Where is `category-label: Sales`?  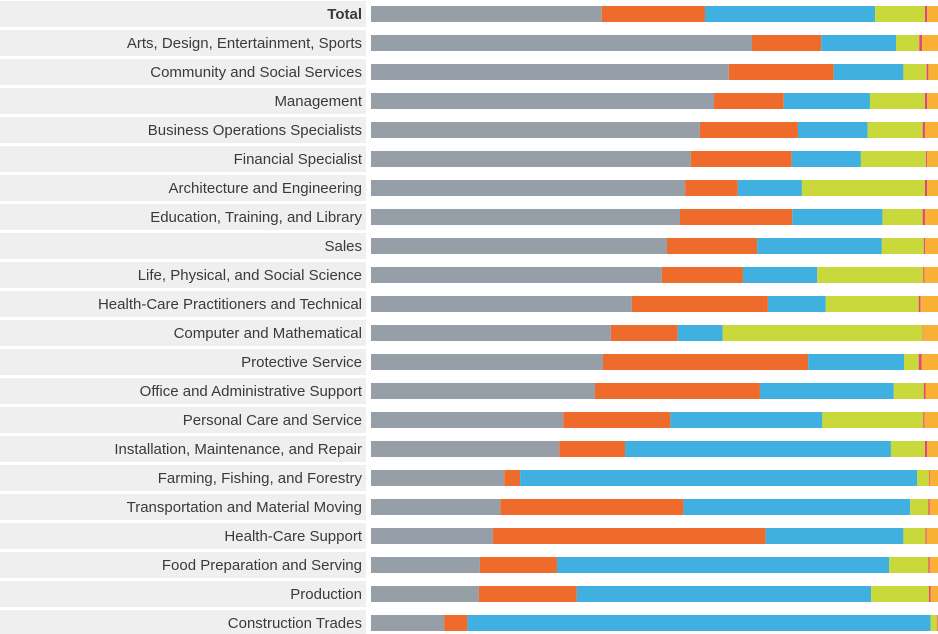
category-label: Sales is located at coordinates (343, 246).